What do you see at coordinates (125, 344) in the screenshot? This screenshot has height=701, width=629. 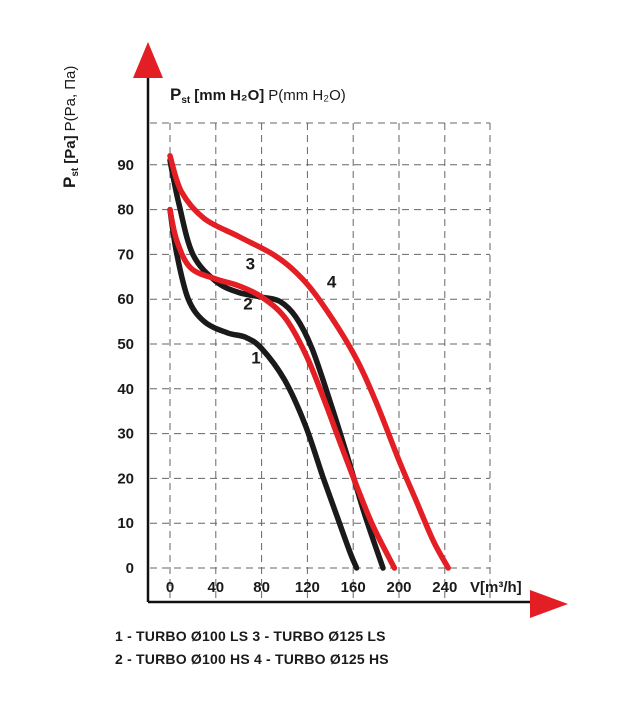 I see `y-tick-label: 50` at bounding box center [125, 344].